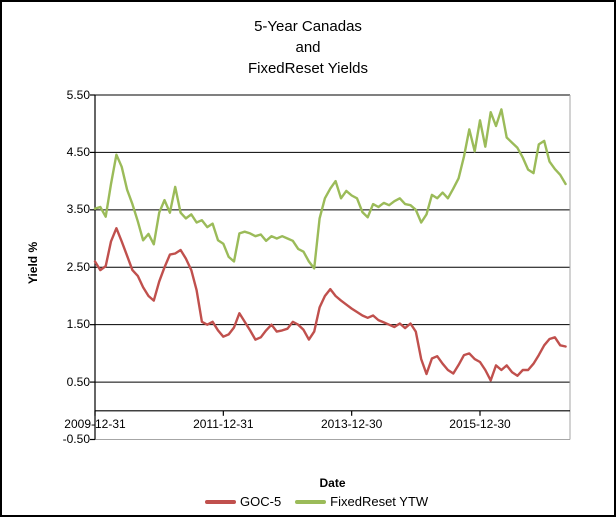 This screenshot has height=517, width=616. I want to click on x-axis-title: Date, so click(332, 483).